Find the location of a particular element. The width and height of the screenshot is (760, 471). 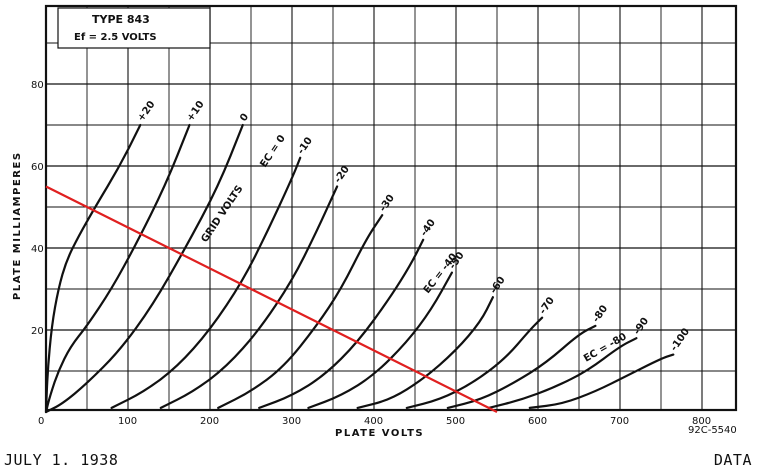

grid-volts-annotation: GRID VOLTS is located at coordinates (222, 214).